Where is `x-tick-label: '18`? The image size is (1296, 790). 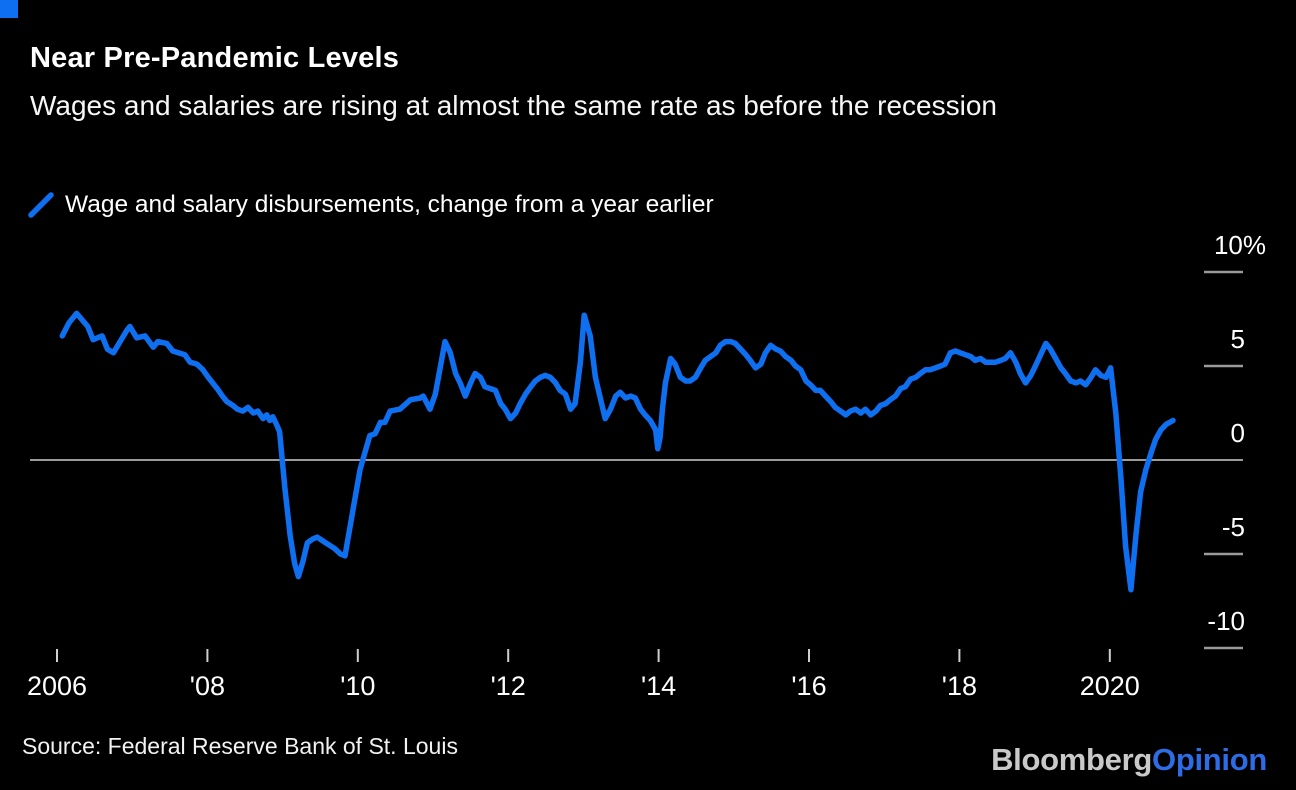 x-tick-label: '18 is located at coordinates (959, 686).